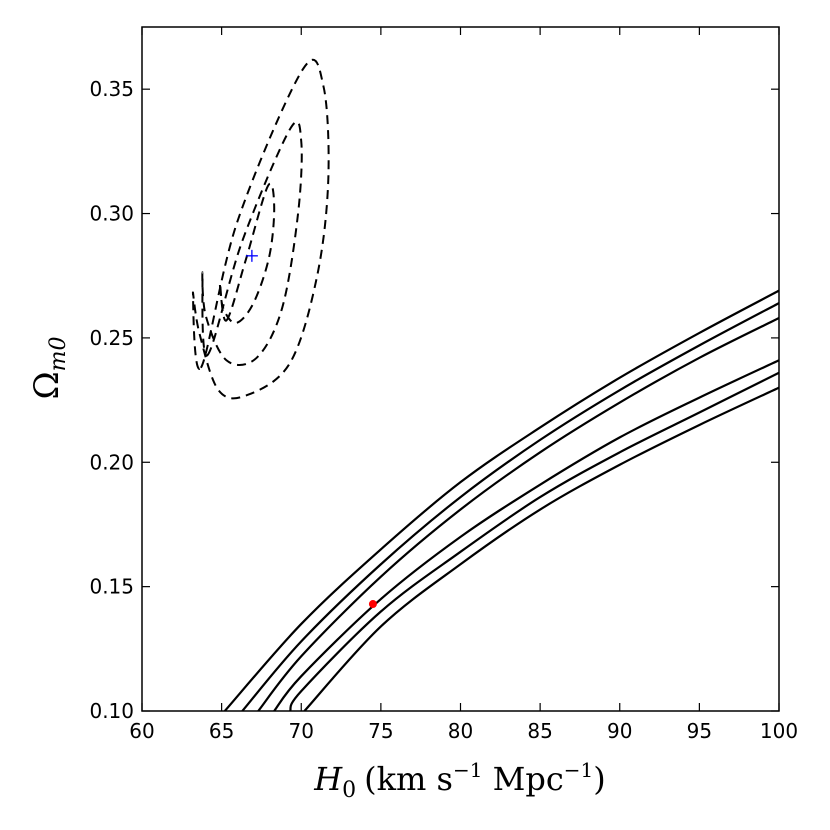  What do you see at coordinates (522, 779) in the screenshot?
I see `x-label-units-mid: Mpc` at bounding box center [522, 779].